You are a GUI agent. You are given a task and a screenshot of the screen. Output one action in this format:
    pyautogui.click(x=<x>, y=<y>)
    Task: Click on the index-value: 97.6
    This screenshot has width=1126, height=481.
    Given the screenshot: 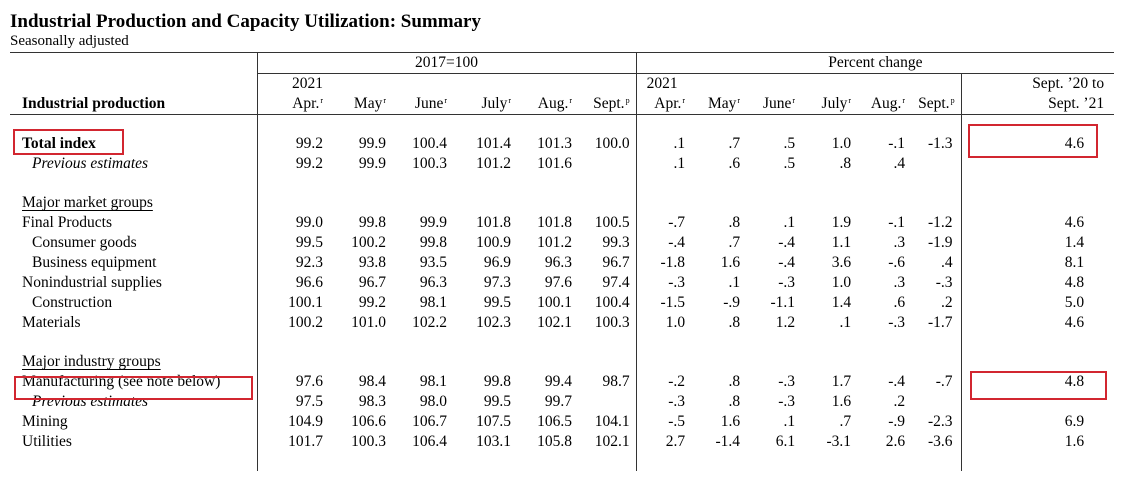 What is the action you would take?
    pyautogui.click(x=289, y=382)
    